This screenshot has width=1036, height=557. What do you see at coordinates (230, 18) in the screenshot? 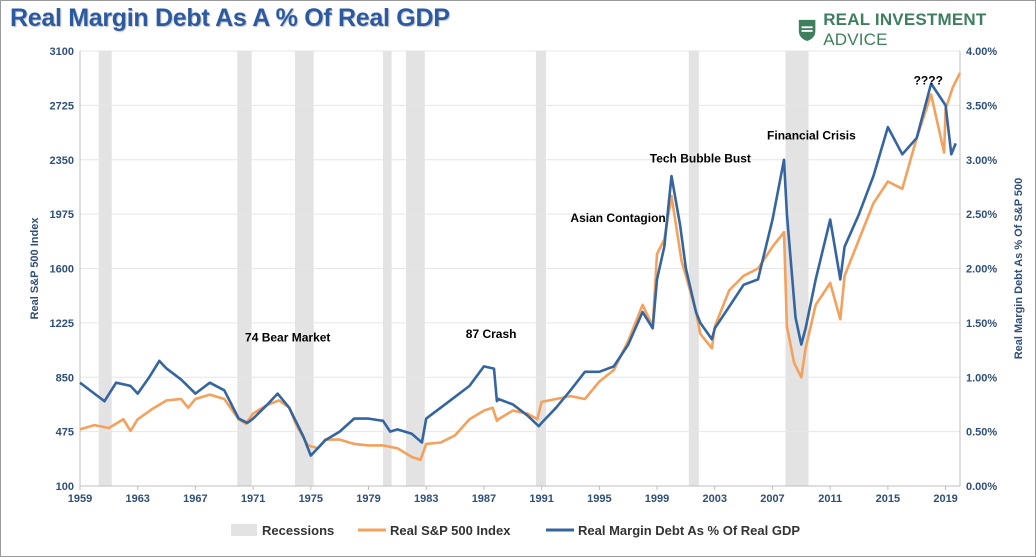
I see `chart-title: Real Margin Debt As A % Of Real GDP` at bounding box center [230, 18].